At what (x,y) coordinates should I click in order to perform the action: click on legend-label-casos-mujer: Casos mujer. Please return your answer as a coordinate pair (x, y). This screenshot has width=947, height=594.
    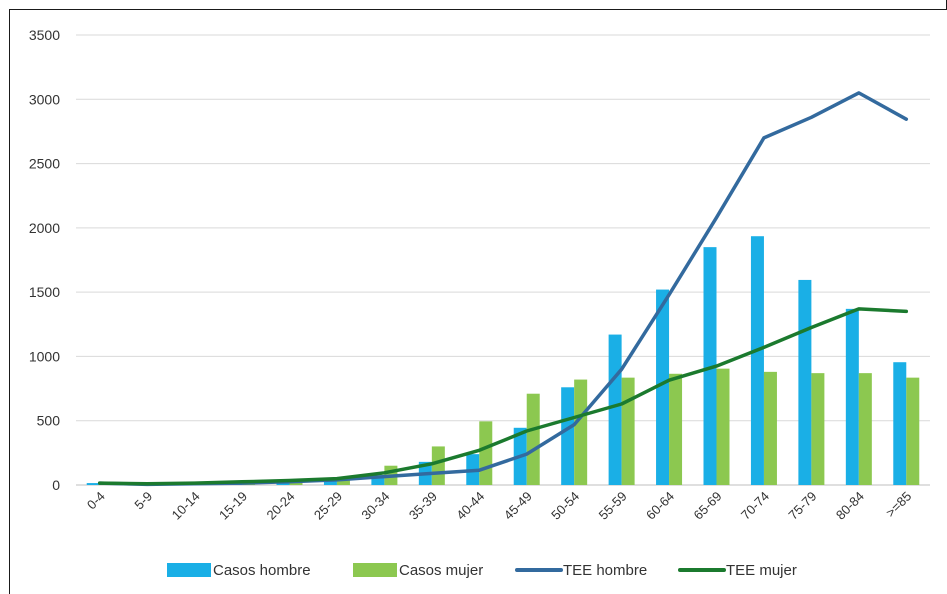
    Looking at the image, I should click on (441, 570).